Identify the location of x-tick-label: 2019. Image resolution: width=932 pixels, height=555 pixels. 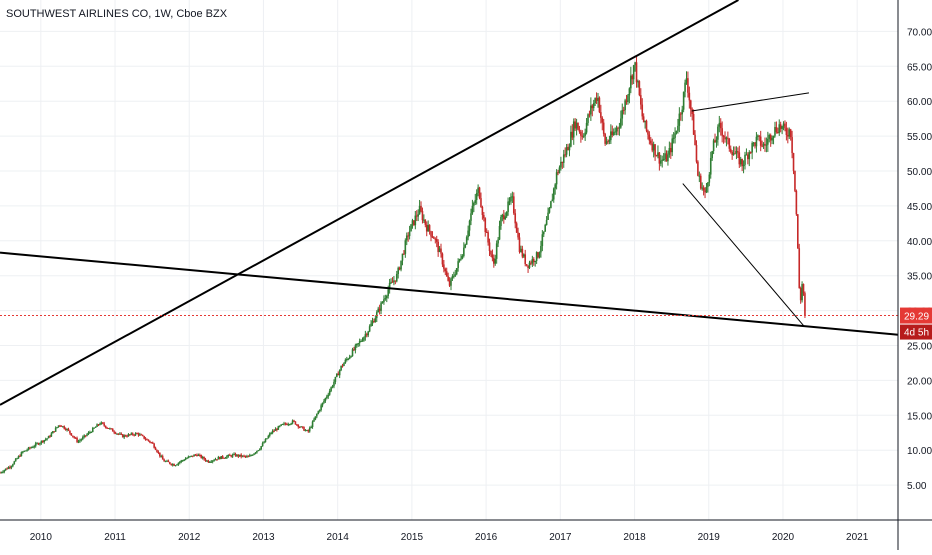
(709, 537).